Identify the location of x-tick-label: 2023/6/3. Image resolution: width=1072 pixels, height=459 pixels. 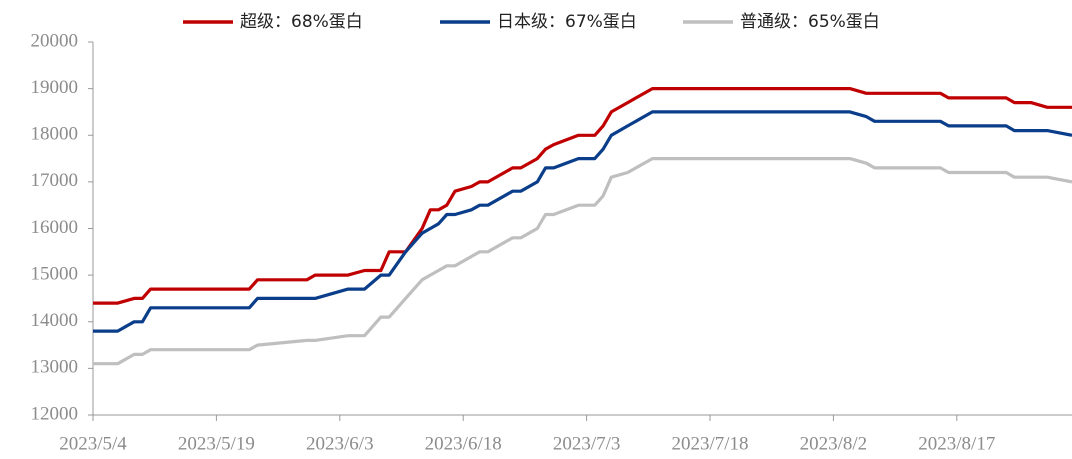
(340, 443).